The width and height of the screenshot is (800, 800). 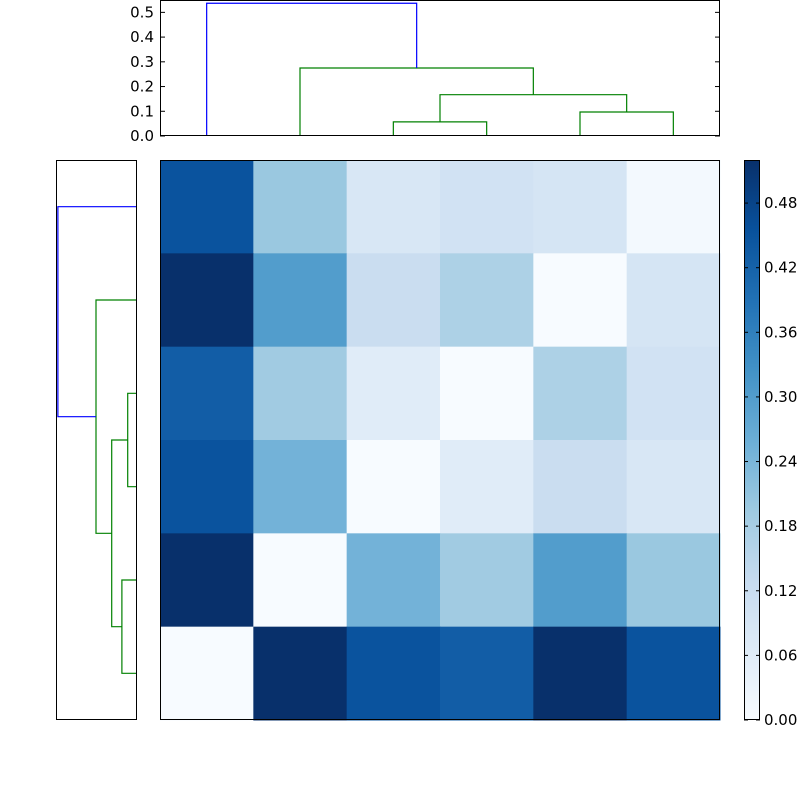 I want to click on left-dendrogram, so click(x=96, y=440).